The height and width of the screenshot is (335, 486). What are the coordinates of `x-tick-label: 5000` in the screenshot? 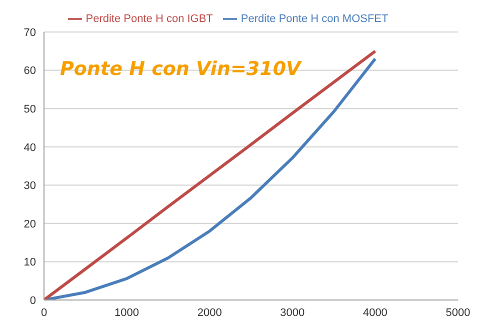 It's located at (458, 312).